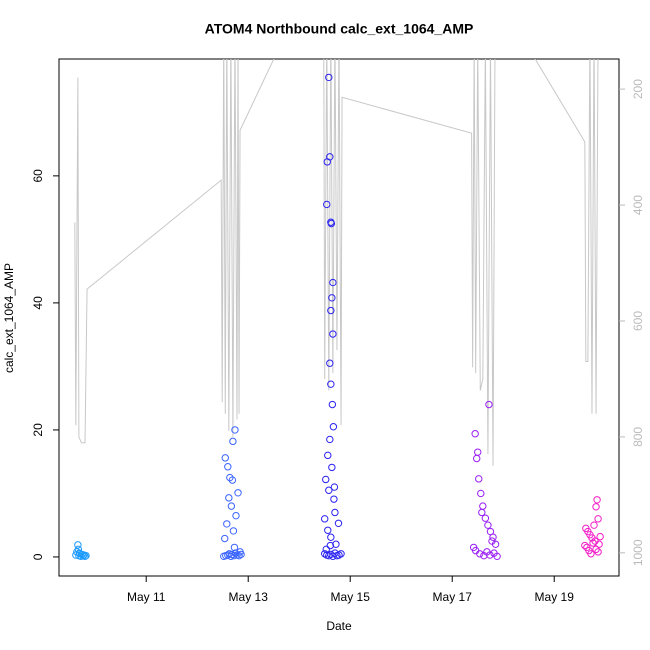  I want to click on x-tick-label: May 17, so click(453, 597).